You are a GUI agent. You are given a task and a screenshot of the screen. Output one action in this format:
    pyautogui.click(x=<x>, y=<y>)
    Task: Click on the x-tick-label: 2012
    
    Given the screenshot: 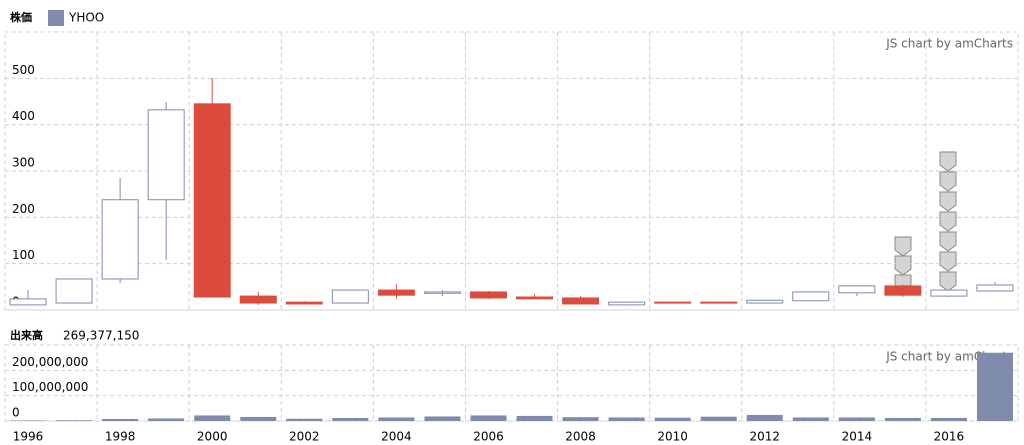 What is the action you would take?
    pyautogui.click(x=764, y=437)
    